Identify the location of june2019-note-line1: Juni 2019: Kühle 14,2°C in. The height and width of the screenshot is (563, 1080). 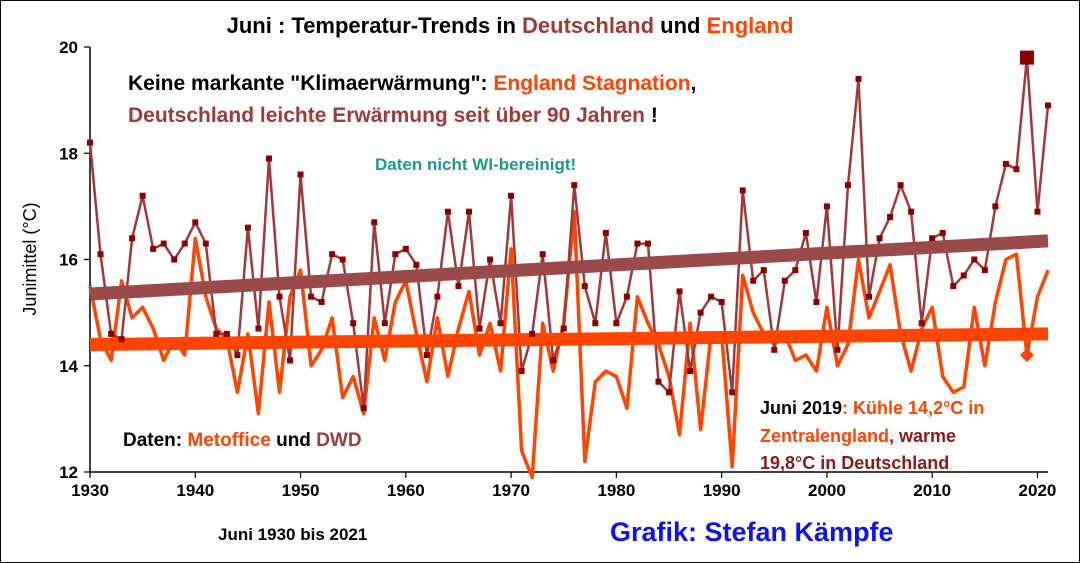
(872, 408).